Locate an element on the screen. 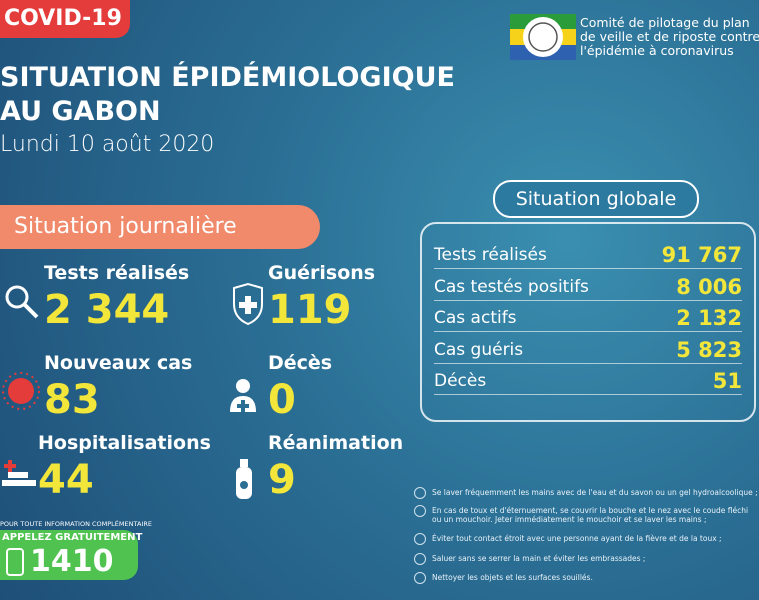 This screenshot has height=600, width=759. committee-text: Comité de pilotage du plan is located at coordinates (665, 22).